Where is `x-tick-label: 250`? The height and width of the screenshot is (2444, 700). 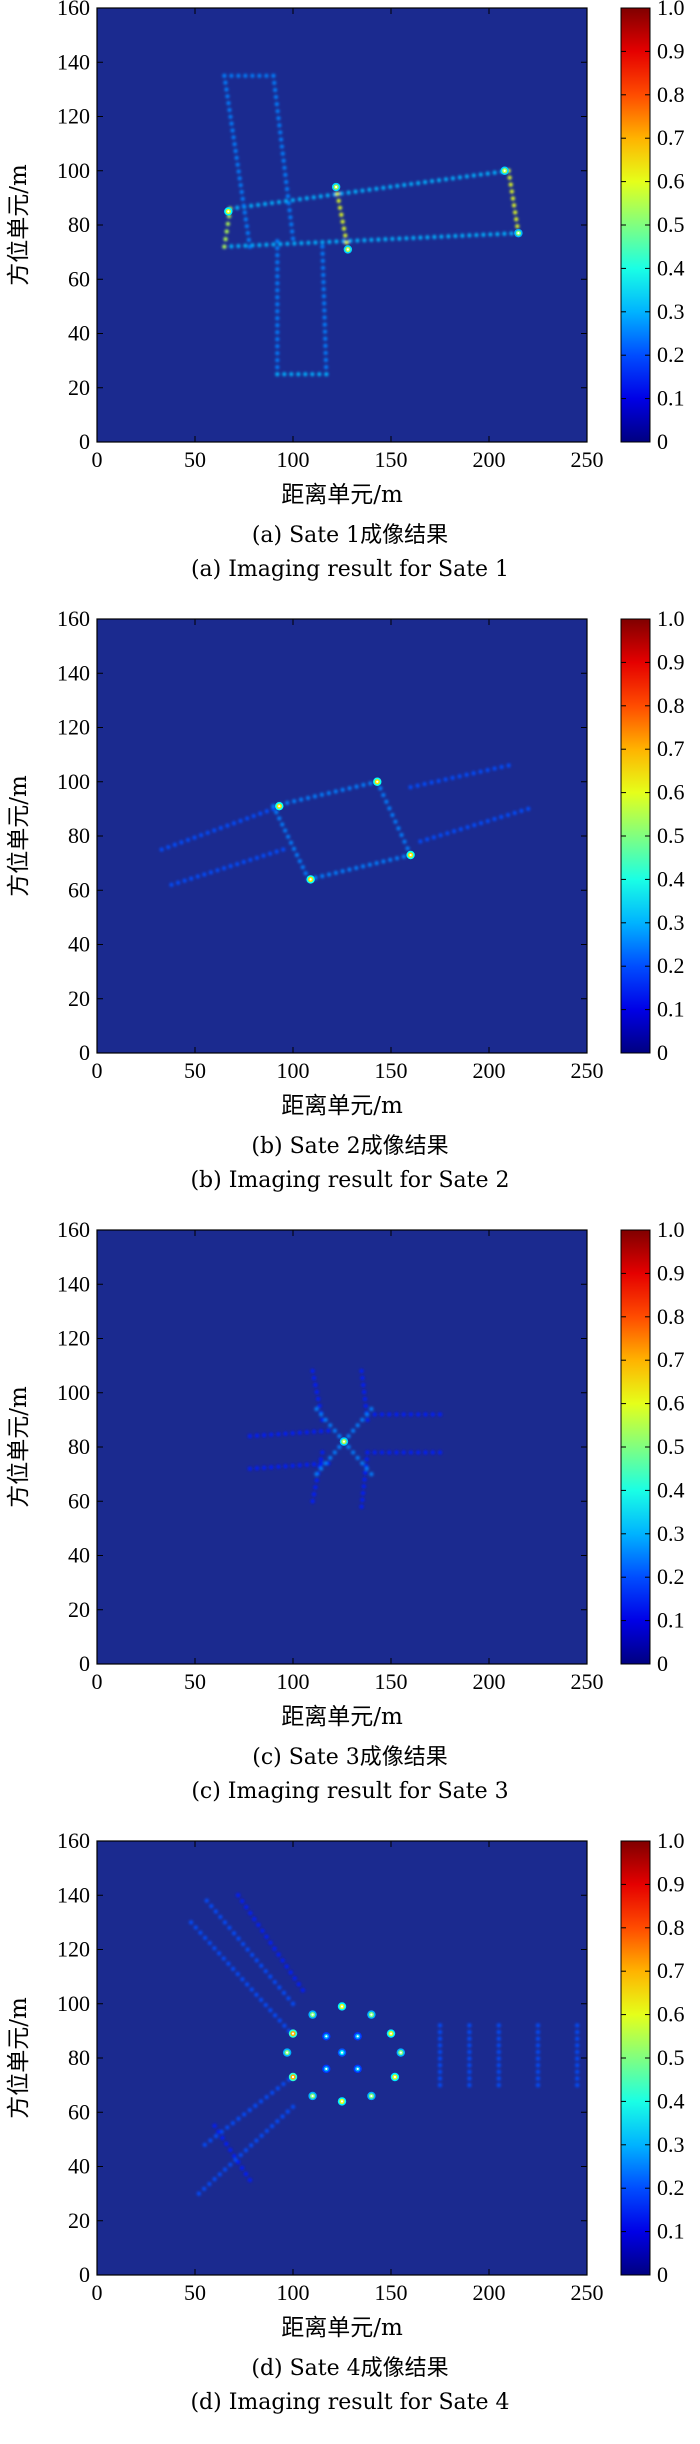 x-tick-label: 250 is located at coordinates (587, 1070).